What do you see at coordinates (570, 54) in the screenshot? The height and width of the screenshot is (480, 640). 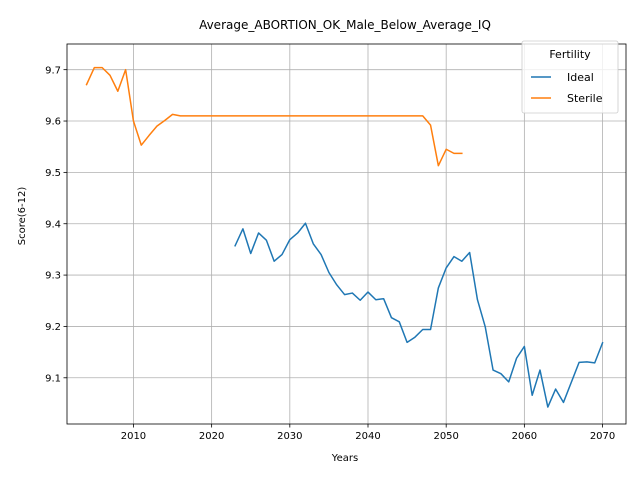 I see `legend-title: Fertility` at bounding box center [570, 54].